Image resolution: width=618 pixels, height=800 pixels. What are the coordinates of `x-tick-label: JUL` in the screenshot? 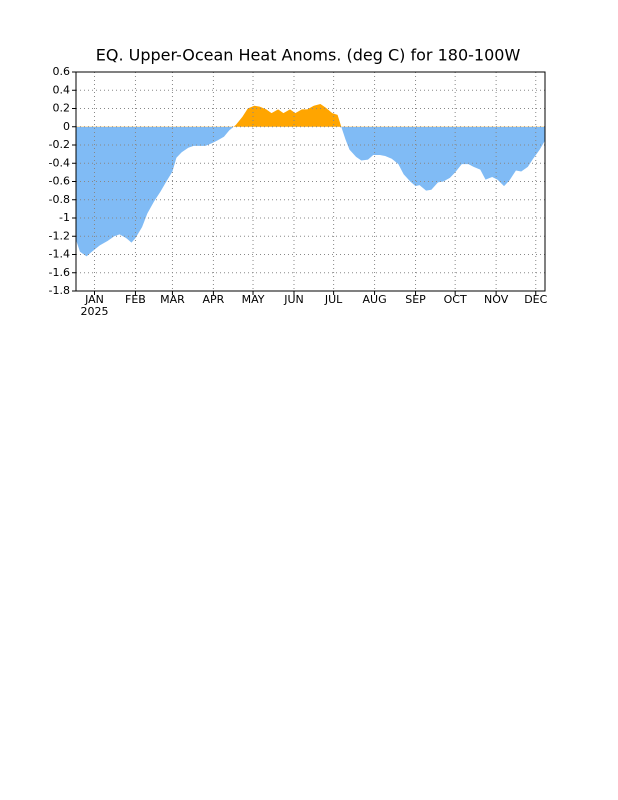 It's located at (333, 299).